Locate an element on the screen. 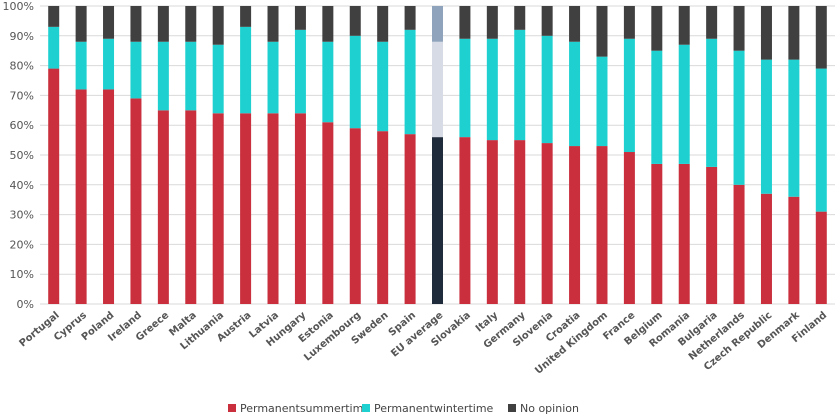  y-tick-label: 0% is located at coordinates (25, 304).